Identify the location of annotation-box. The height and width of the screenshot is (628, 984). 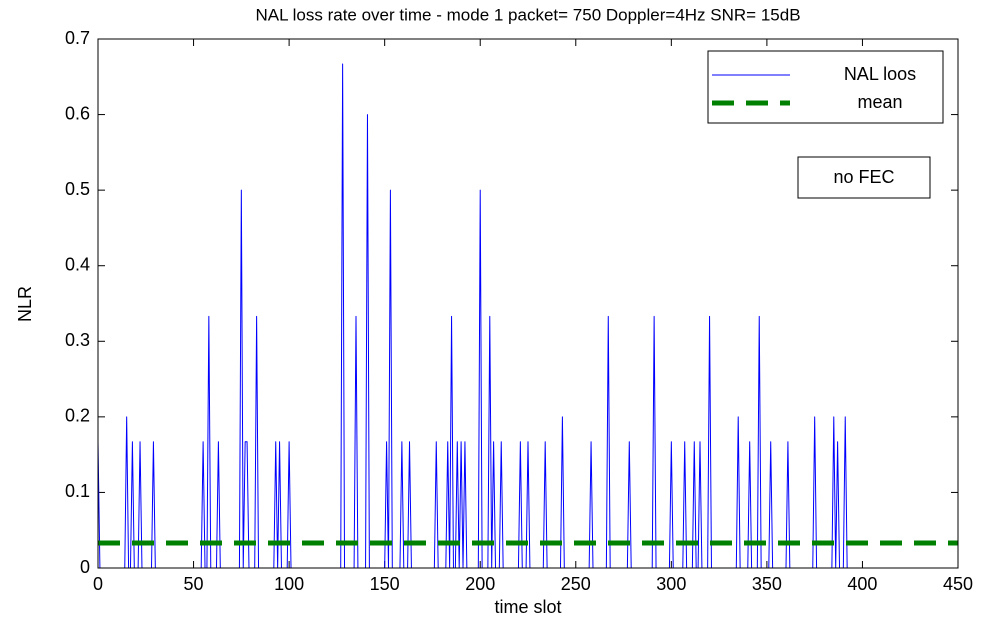
(864, 177).